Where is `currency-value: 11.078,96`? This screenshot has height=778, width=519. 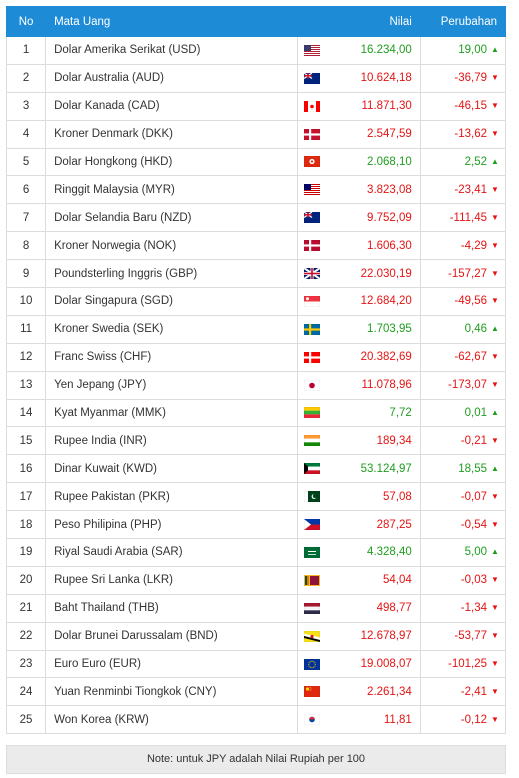 currency-value: 11.078,96 is located at coordinates (372, 385).